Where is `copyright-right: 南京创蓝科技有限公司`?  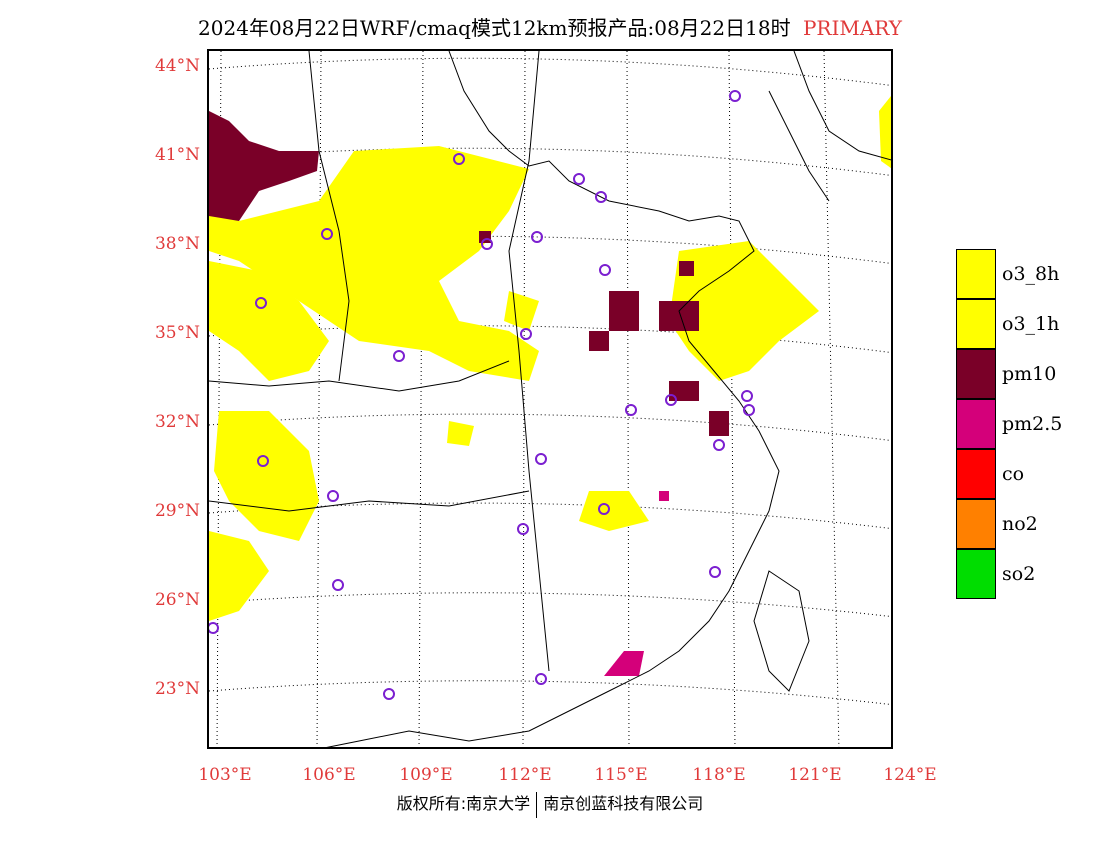
copyright-right: 南京创蓝科技有限公司 is located at coordinates (623, 803).